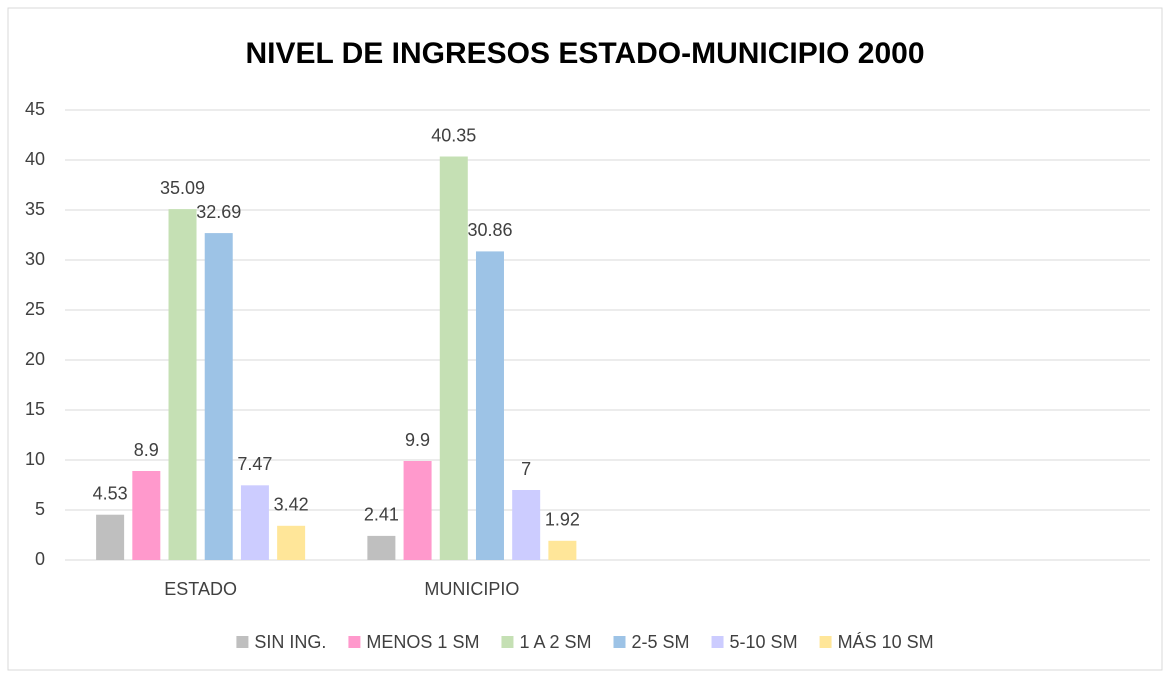 The image size is (1170, 675). I want to click on y-tick-label: 40, so click(35, 159).